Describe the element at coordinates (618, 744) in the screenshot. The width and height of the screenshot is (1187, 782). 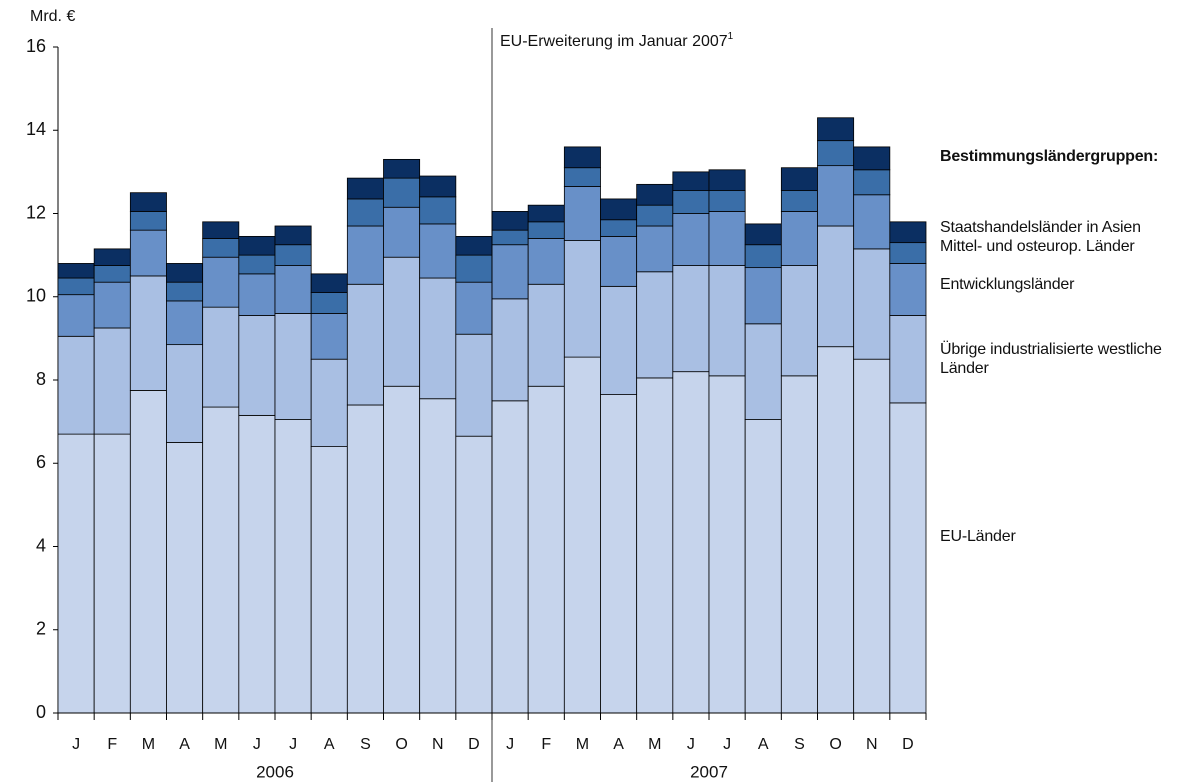
I see `x-tick-label: A` at that location.